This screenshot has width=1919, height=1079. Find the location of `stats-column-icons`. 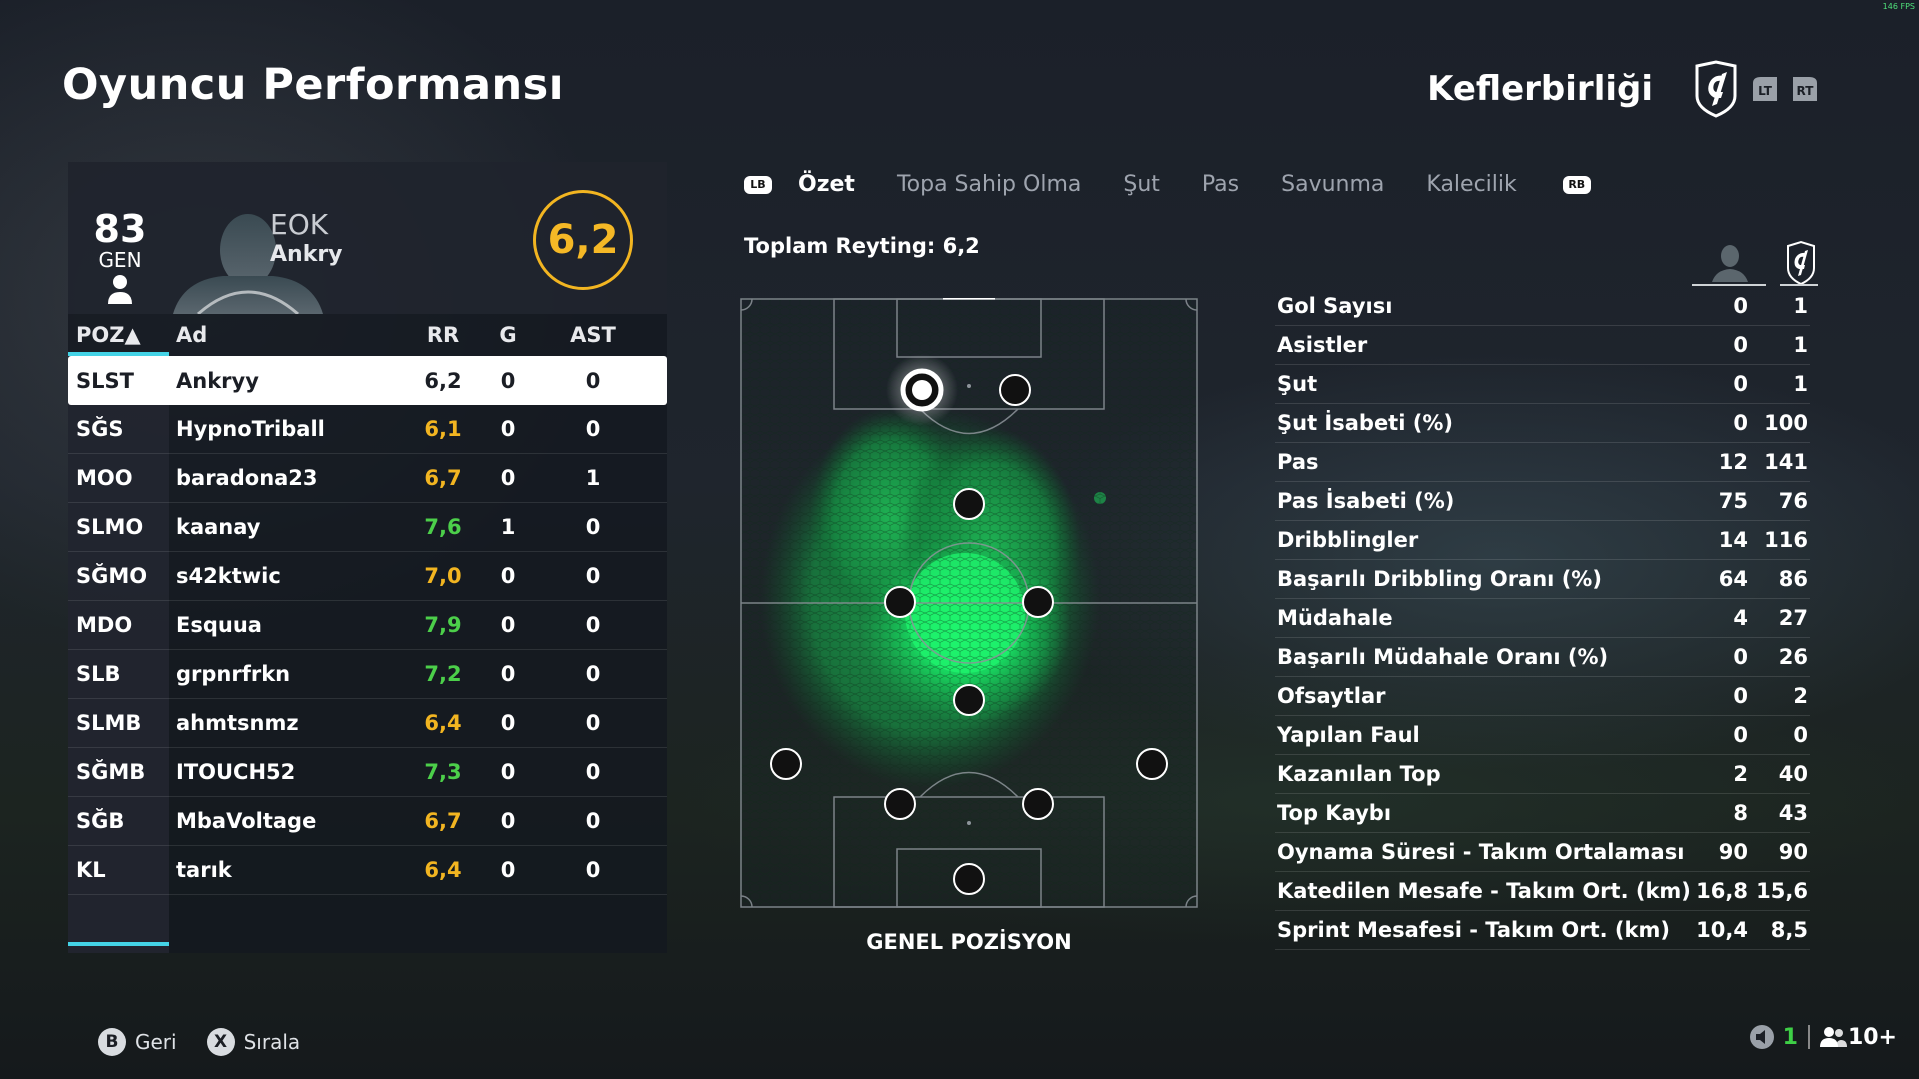

stats-column-icons is located at coordinates (1755, 263).